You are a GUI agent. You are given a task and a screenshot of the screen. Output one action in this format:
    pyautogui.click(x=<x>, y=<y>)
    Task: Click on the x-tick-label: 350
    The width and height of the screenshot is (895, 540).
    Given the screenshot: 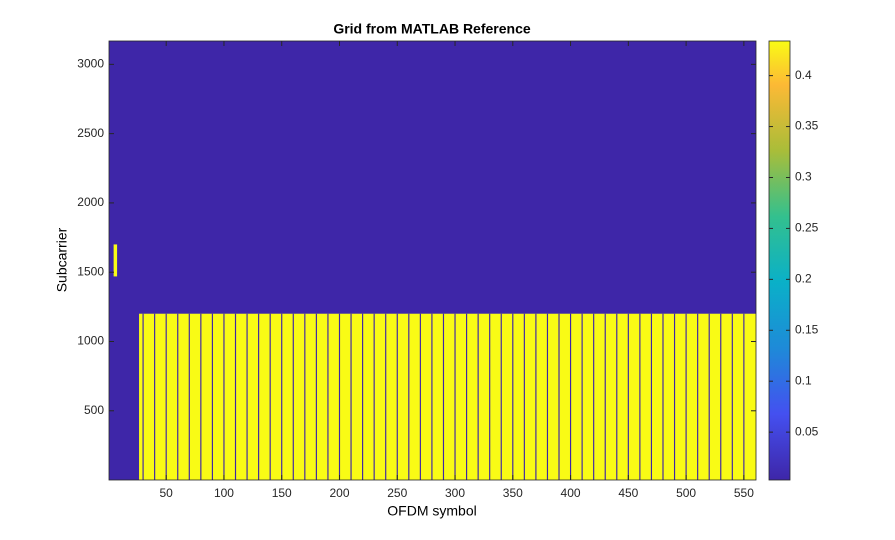 What is the action you would take?
    pyautogui.click(x=513, y=493)
    